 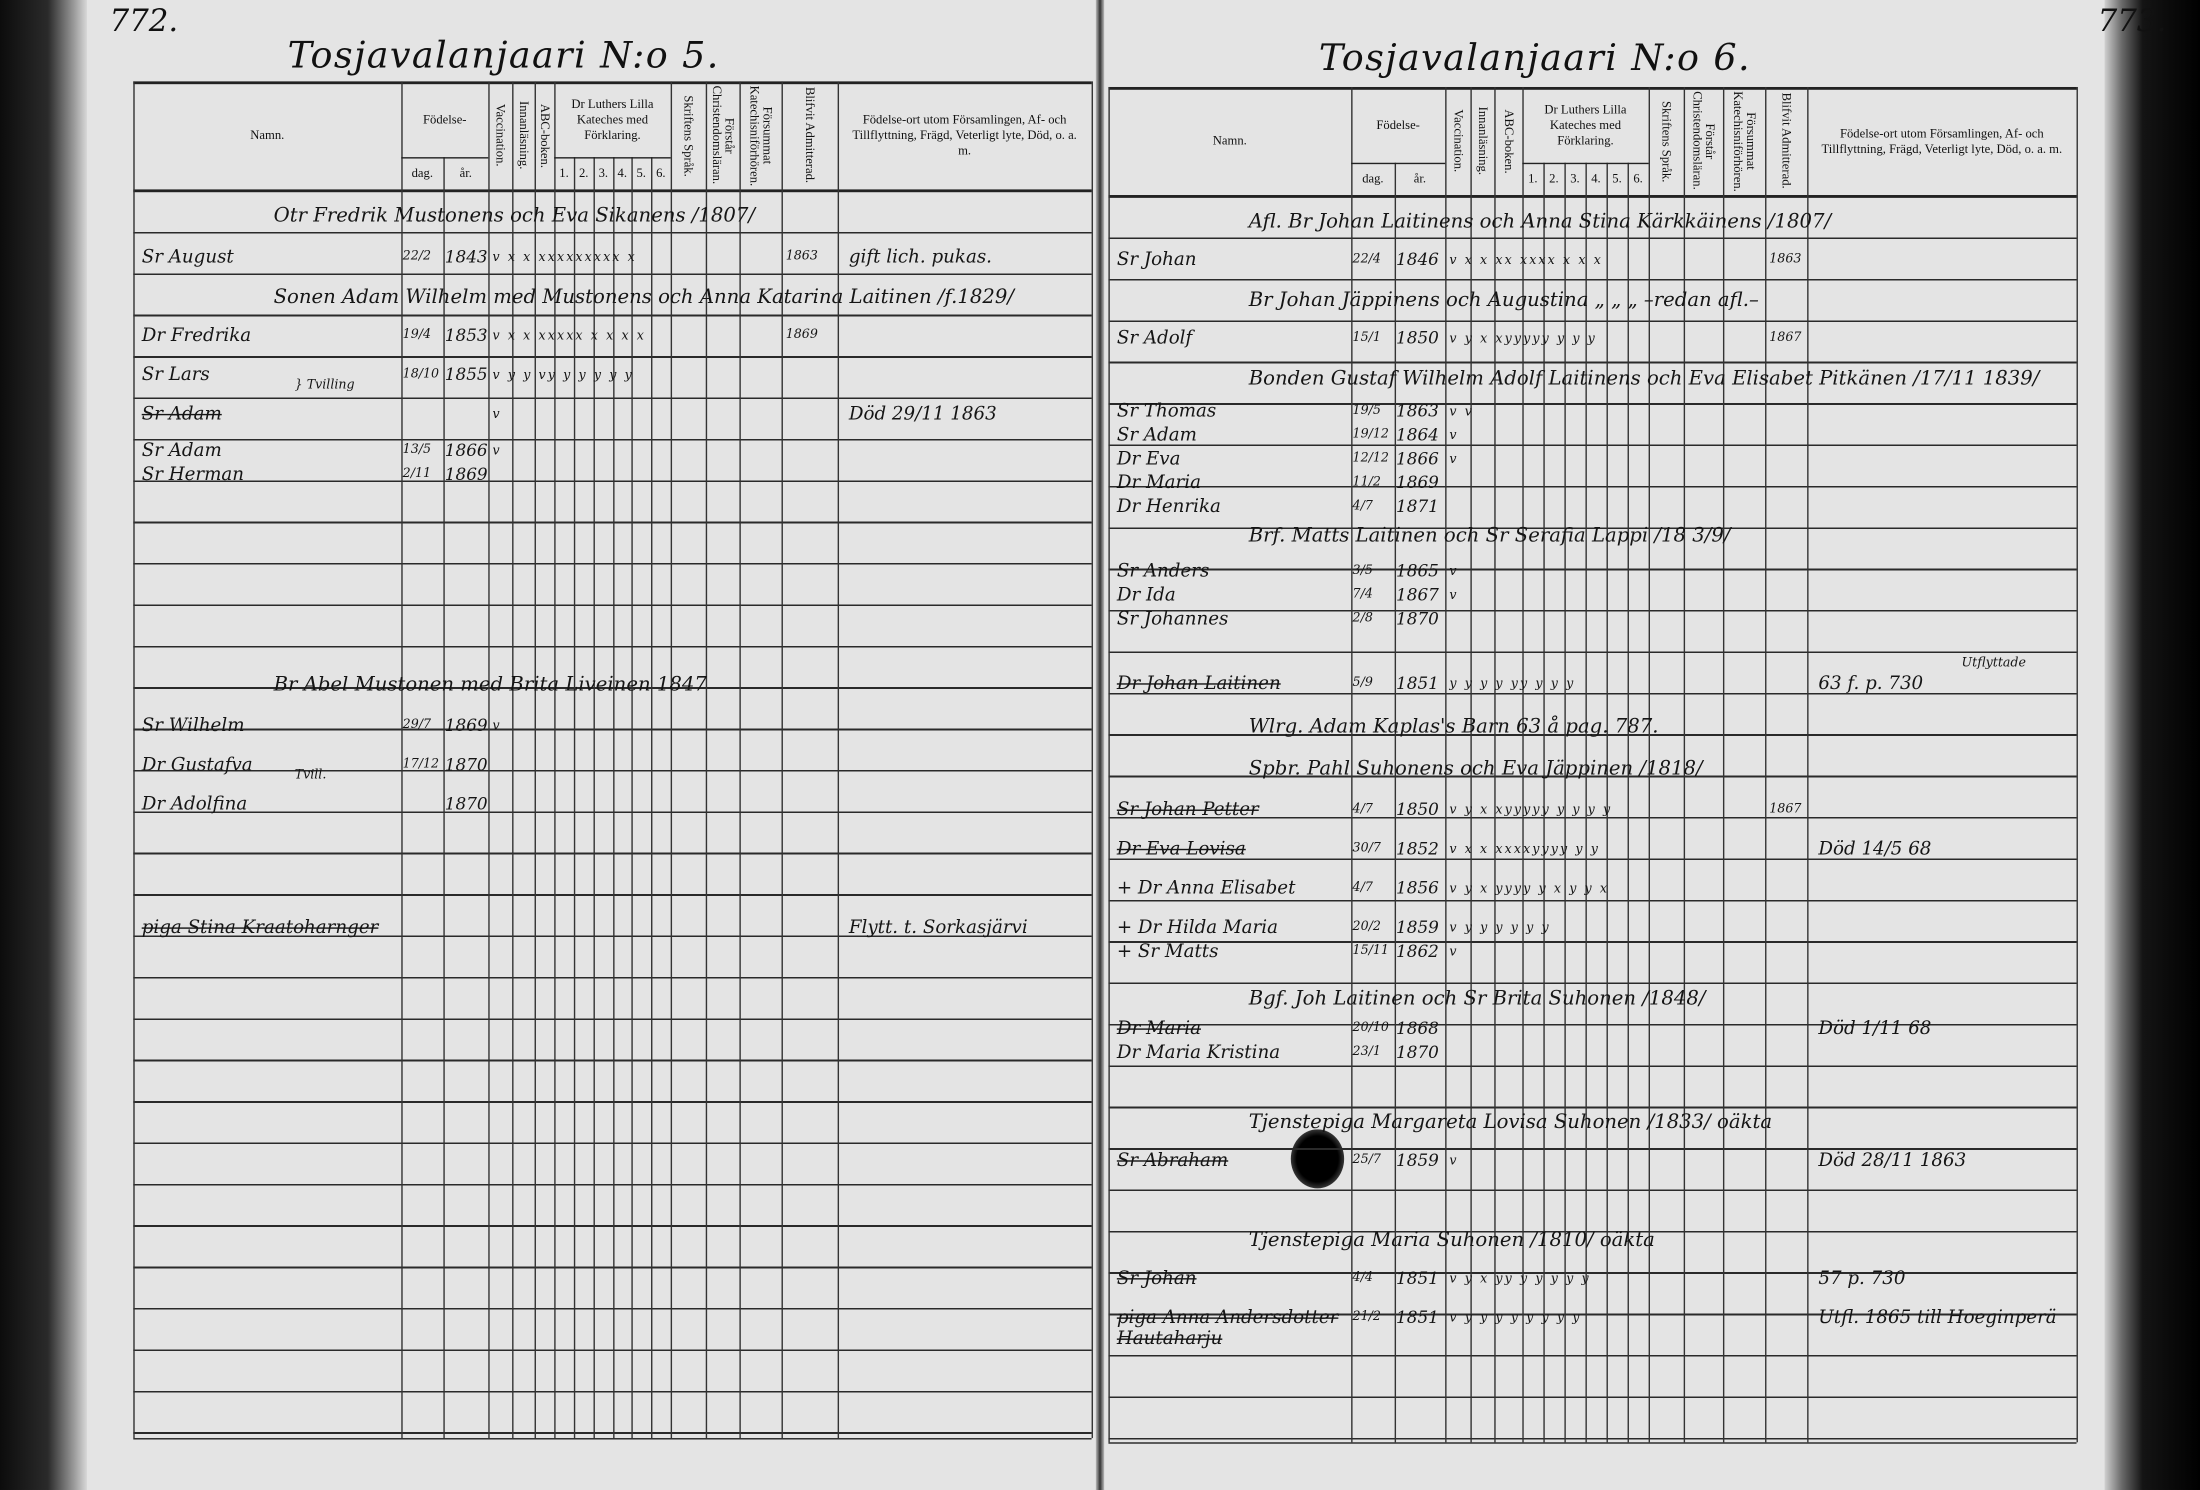 What do you see at coordinates (1617, 178) in the screenshot?
I see `right-header-catechism-part: 5.` at bounding box center [1617, 178].